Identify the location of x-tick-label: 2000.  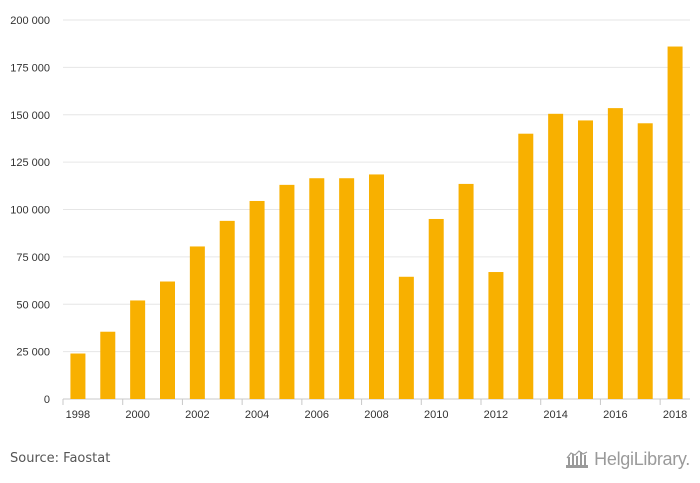
(137, 415).